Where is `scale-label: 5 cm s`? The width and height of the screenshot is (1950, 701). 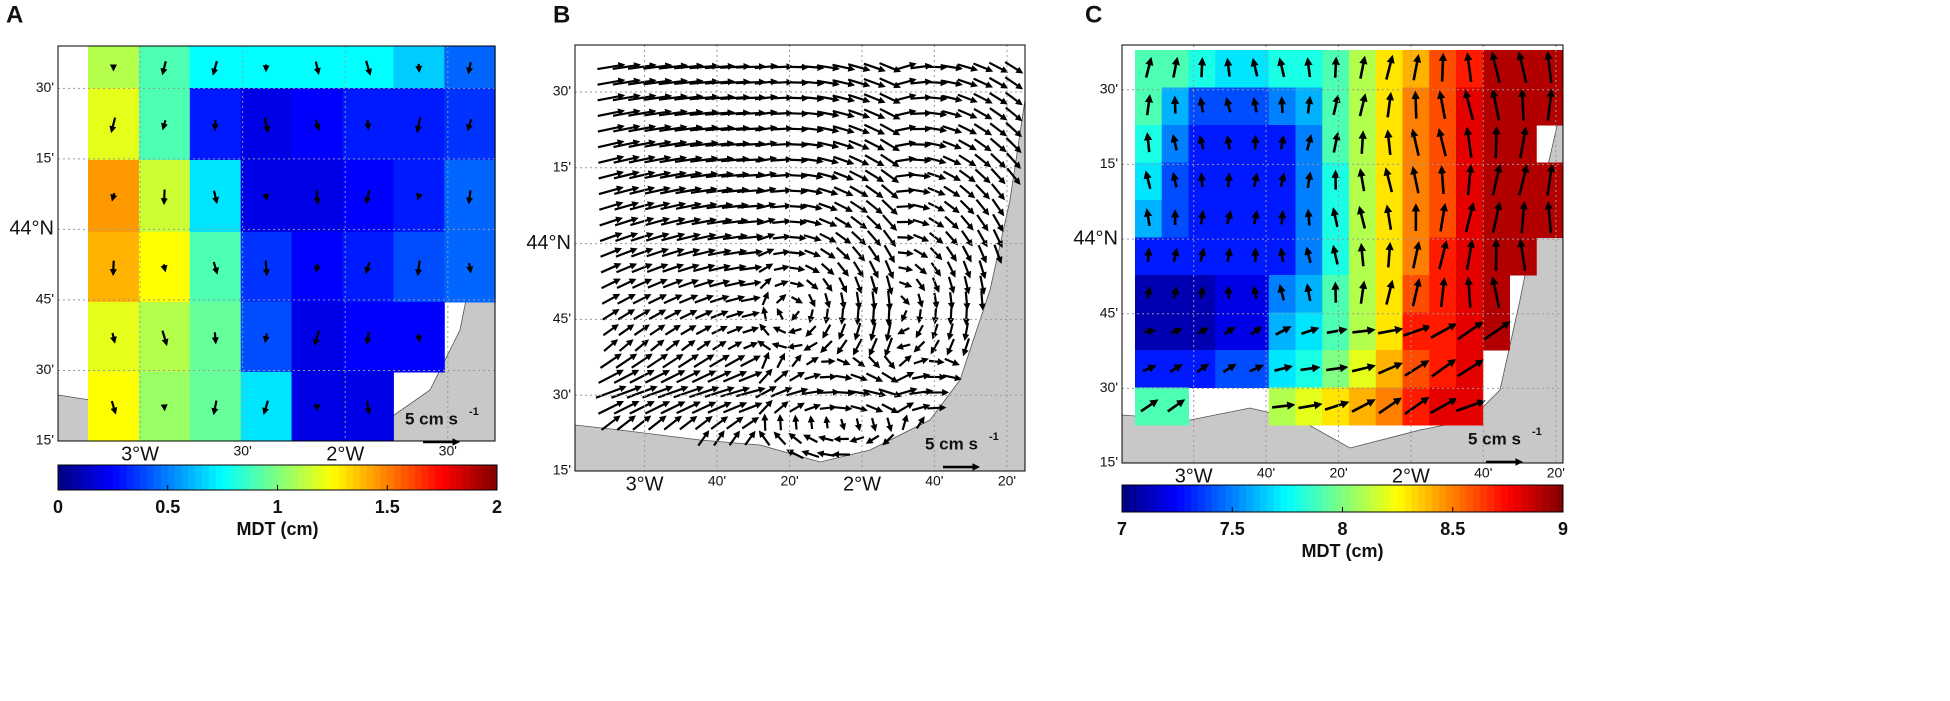
scale-label: 5 cm s is located at coordinates (951, 443).